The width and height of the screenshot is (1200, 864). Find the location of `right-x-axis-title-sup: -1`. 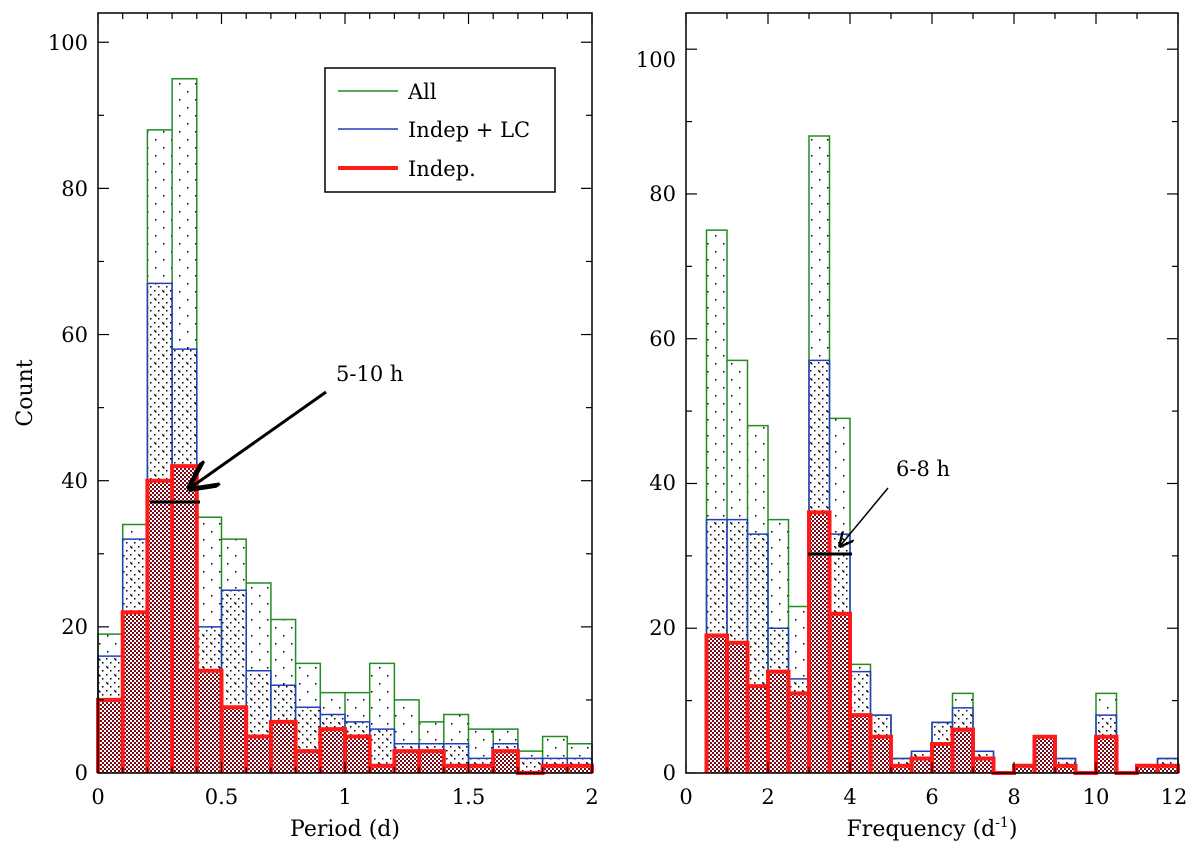

right-x-axis-title-sup: -1 is located at coordinates (1002, 823).